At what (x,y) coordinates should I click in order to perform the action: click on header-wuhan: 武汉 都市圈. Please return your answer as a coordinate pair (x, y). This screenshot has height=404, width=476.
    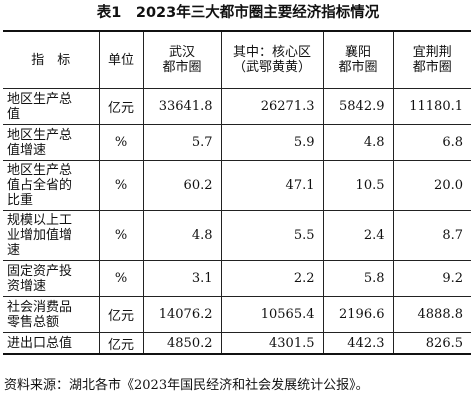
    Looking at the image, I should click on (182, 59).